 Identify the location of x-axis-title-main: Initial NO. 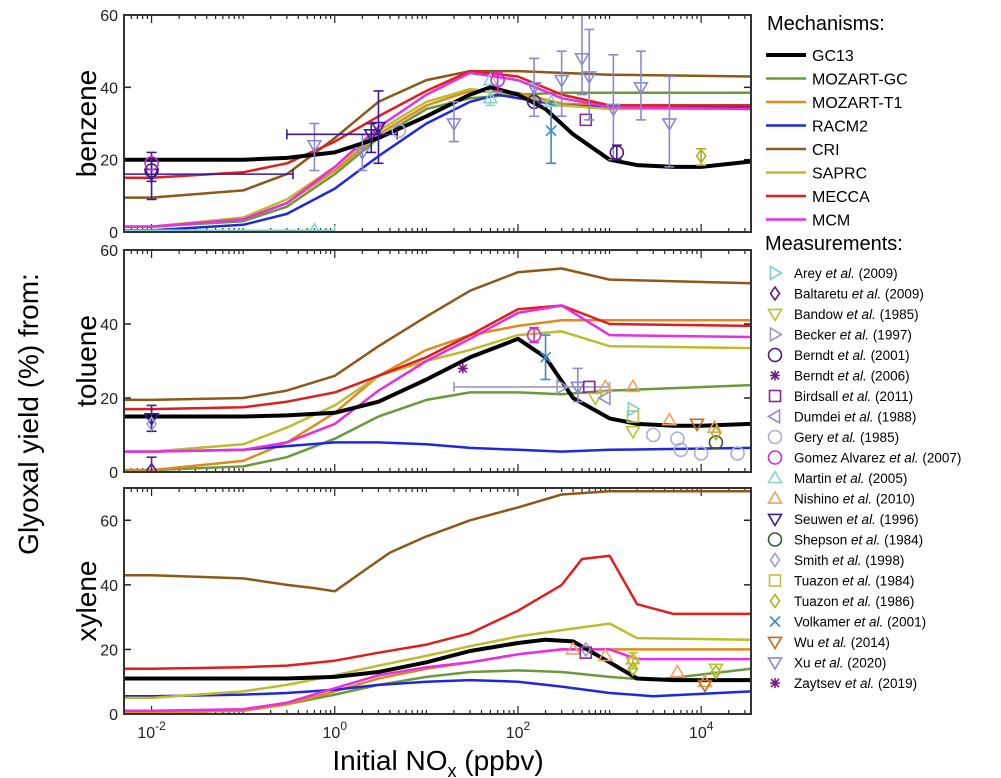
(389, 760).